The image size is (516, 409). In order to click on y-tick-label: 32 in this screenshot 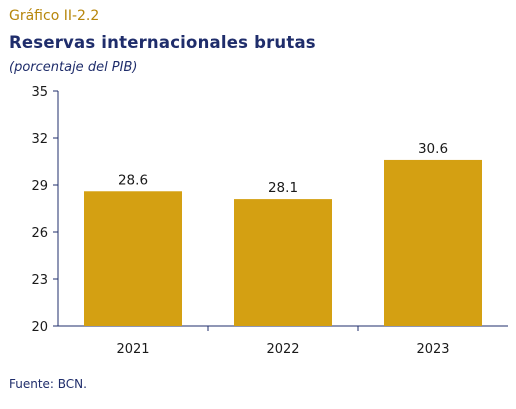, I will do `click(39, 139)`.